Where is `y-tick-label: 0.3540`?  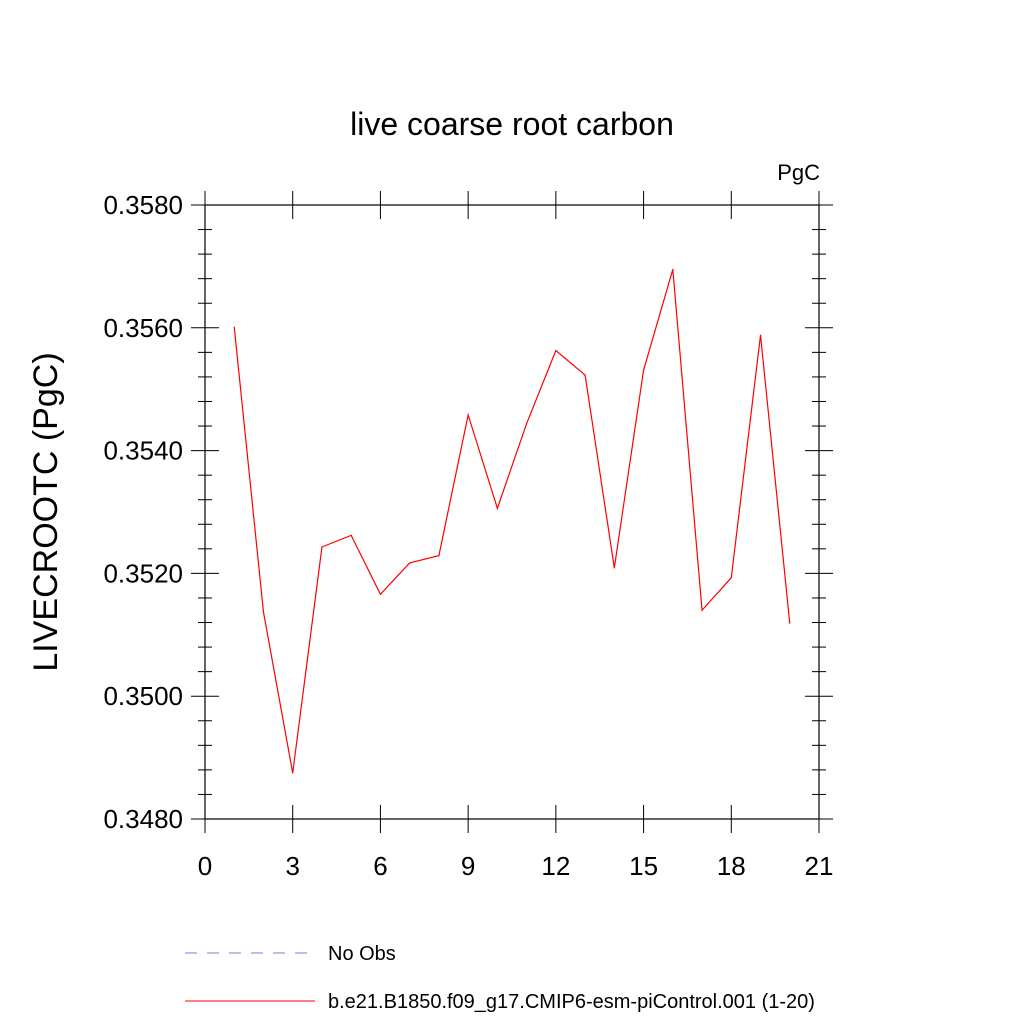 y-tick-label: 0.3540 is located at coordinates (143, 451).